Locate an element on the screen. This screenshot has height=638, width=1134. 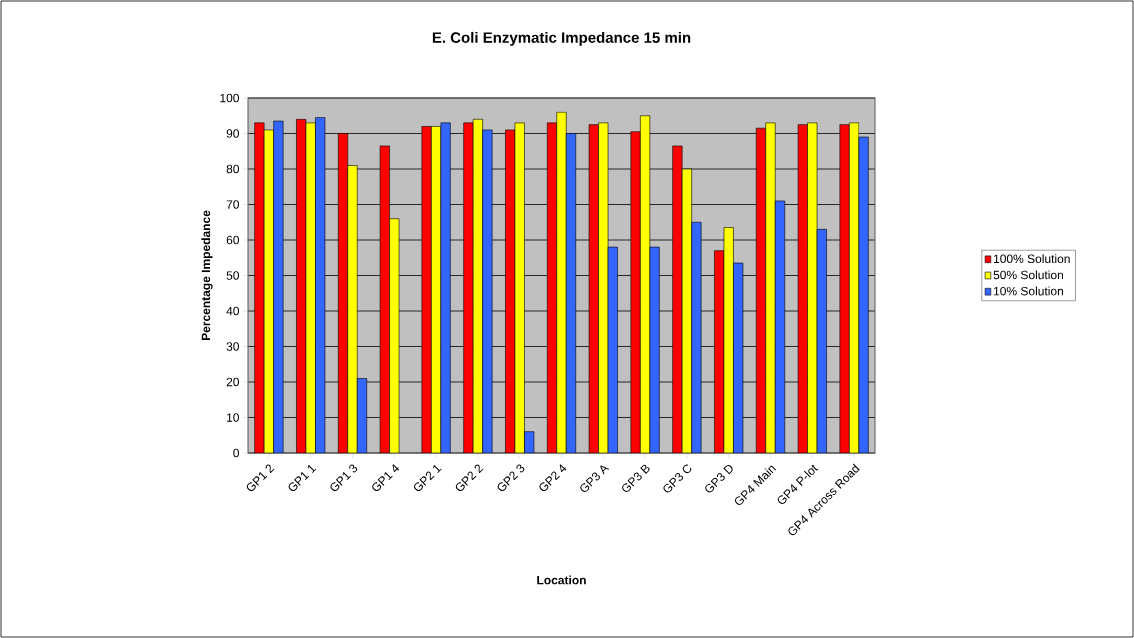
y-tick-label: 20 is located at coordinates (233, 382).